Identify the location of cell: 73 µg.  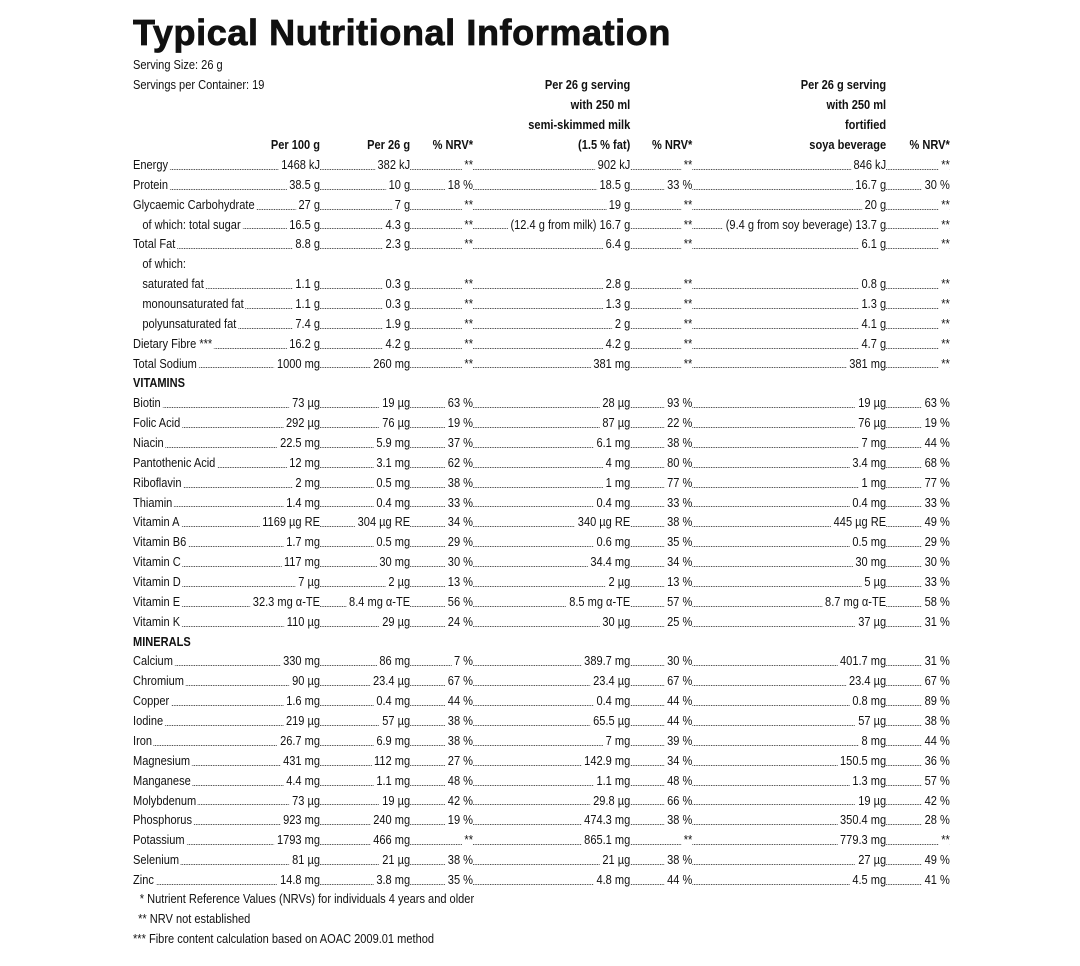
(304, 403).